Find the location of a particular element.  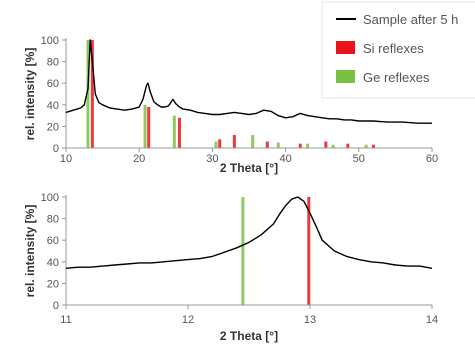

x-tick-label: 30 is located at coordinates (212, 159).